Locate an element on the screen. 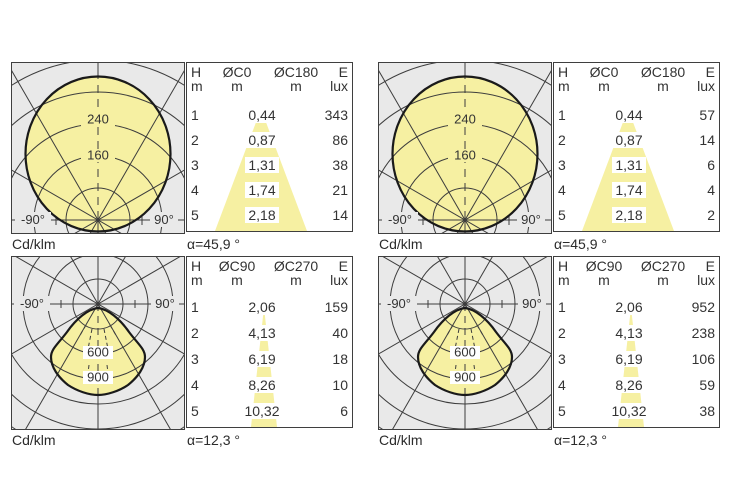 The width and height of the screenshot is (736, 490). table-row: 1 2,06 159 is located at coordinates (269, 307).